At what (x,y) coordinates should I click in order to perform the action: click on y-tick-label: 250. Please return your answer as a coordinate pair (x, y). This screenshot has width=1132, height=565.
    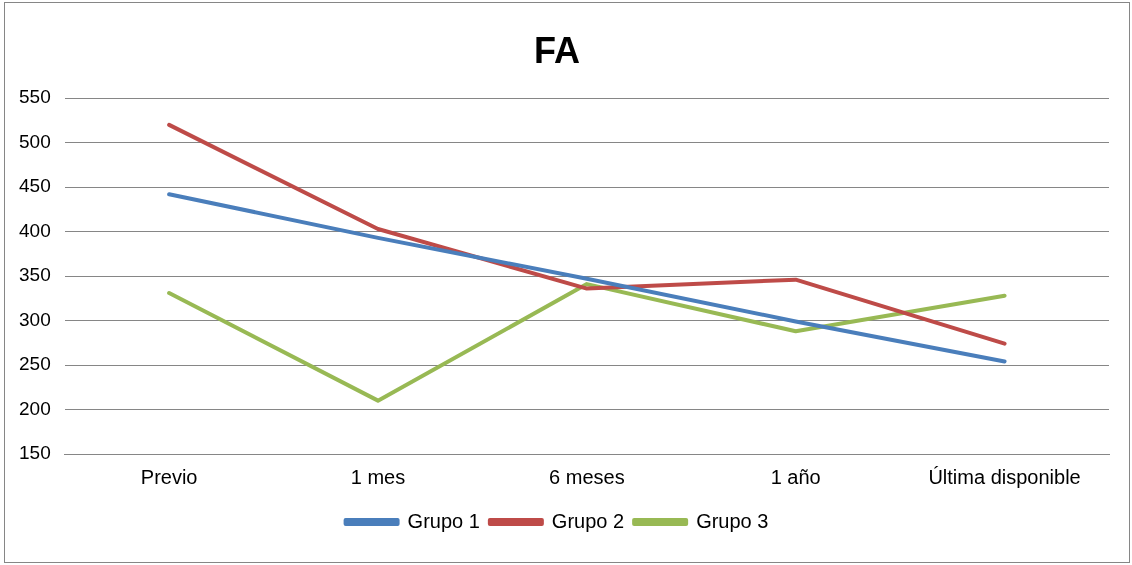
    Looking at the image, I should click on (35, 364).